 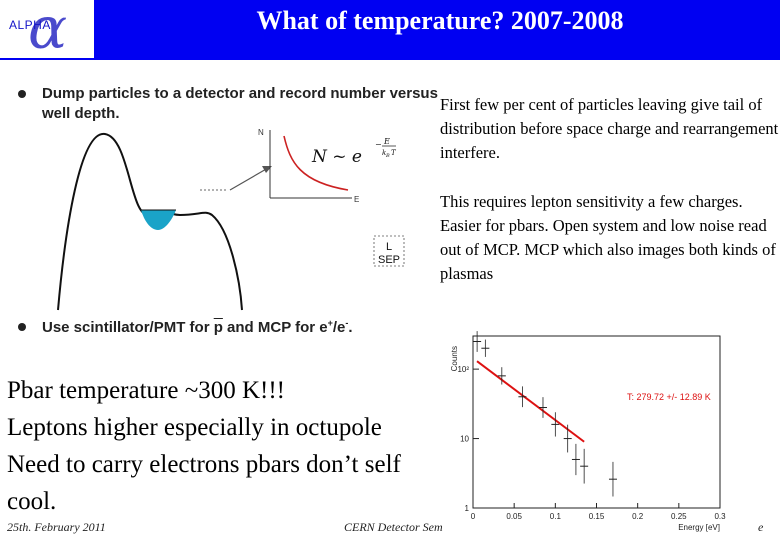 I want to click on plasma-fill, so click(x=158, y=220).